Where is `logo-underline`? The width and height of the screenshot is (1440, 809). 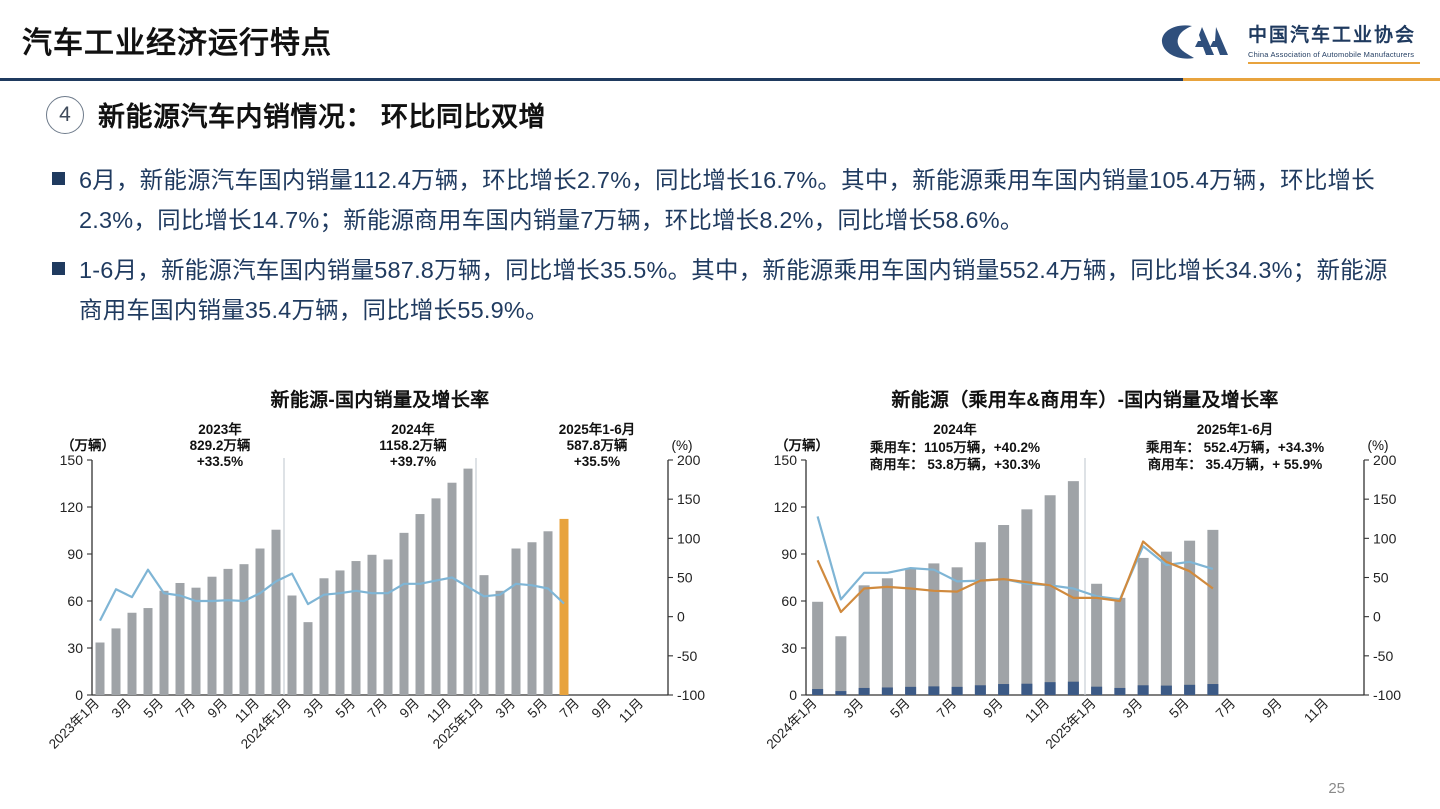 logo-underline is located at coordinates (1334, 63).